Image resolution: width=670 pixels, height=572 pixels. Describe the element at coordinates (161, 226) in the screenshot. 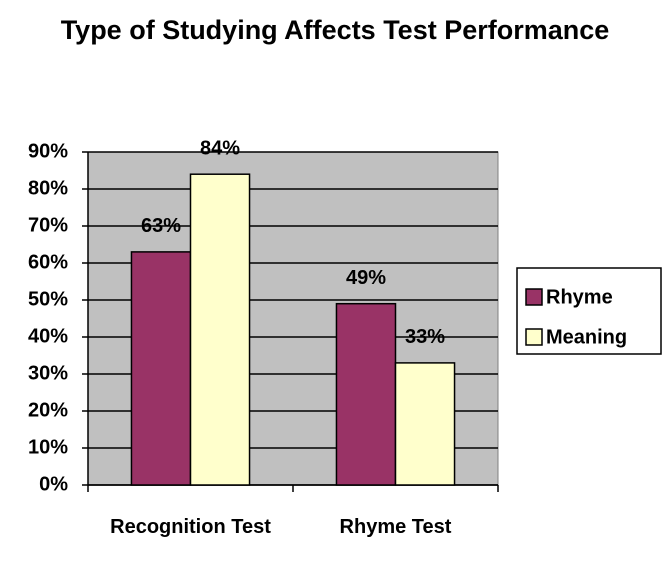

I see `data-label: 63%` at that location.